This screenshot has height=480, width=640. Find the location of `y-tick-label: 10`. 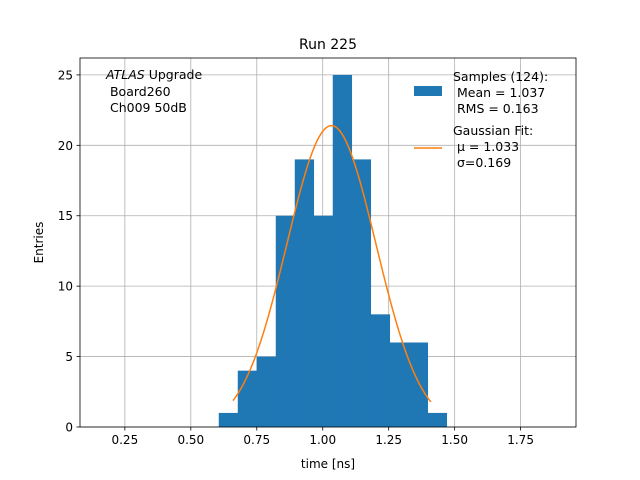

y-tick-label: 10 is located at coordinates (65, 287).